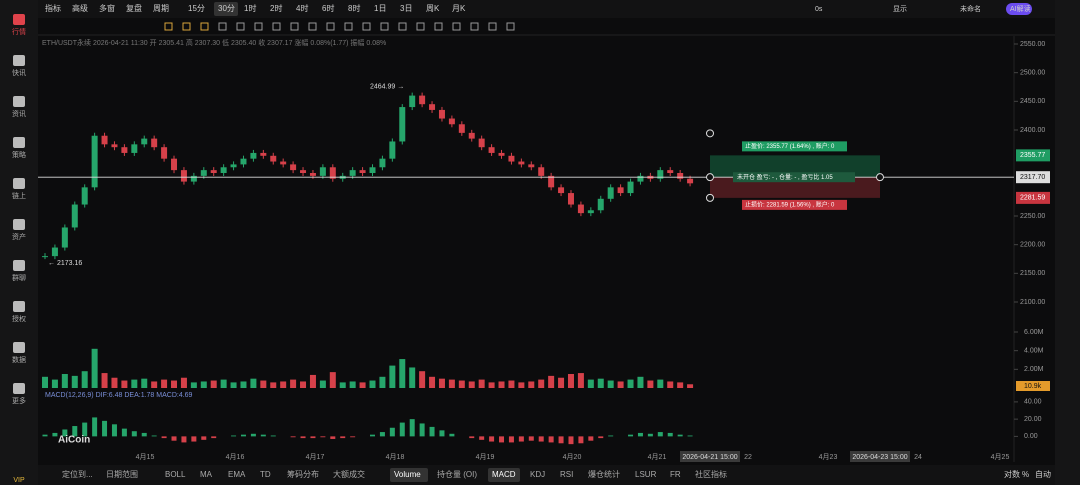 The height and width of the screenshot is (485, 1080). I want to click on toolbar-right: 0s, so click(819, 9).